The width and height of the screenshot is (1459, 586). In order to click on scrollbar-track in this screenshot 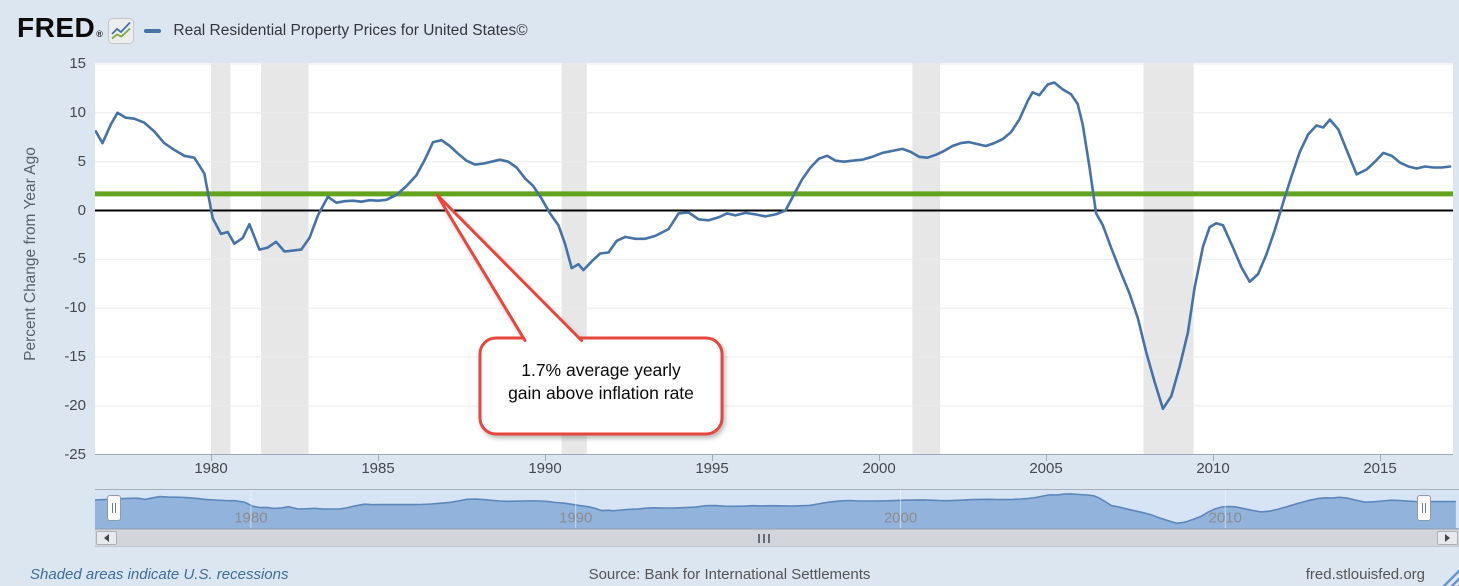, I will do `click(777, 538)`.